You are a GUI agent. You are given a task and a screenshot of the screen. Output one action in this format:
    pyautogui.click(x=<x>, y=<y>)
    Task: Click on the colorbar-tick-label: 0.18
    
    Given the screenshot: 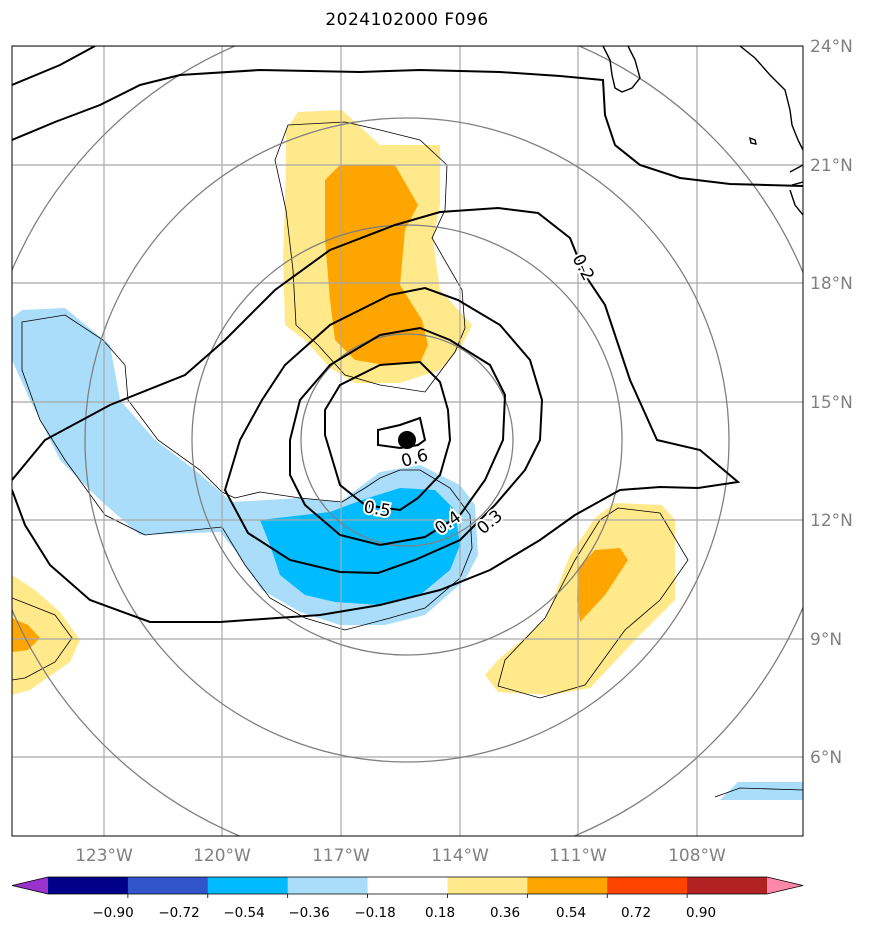 What is the action you would take?
    pyautogui.click(x=440, y=913)
    